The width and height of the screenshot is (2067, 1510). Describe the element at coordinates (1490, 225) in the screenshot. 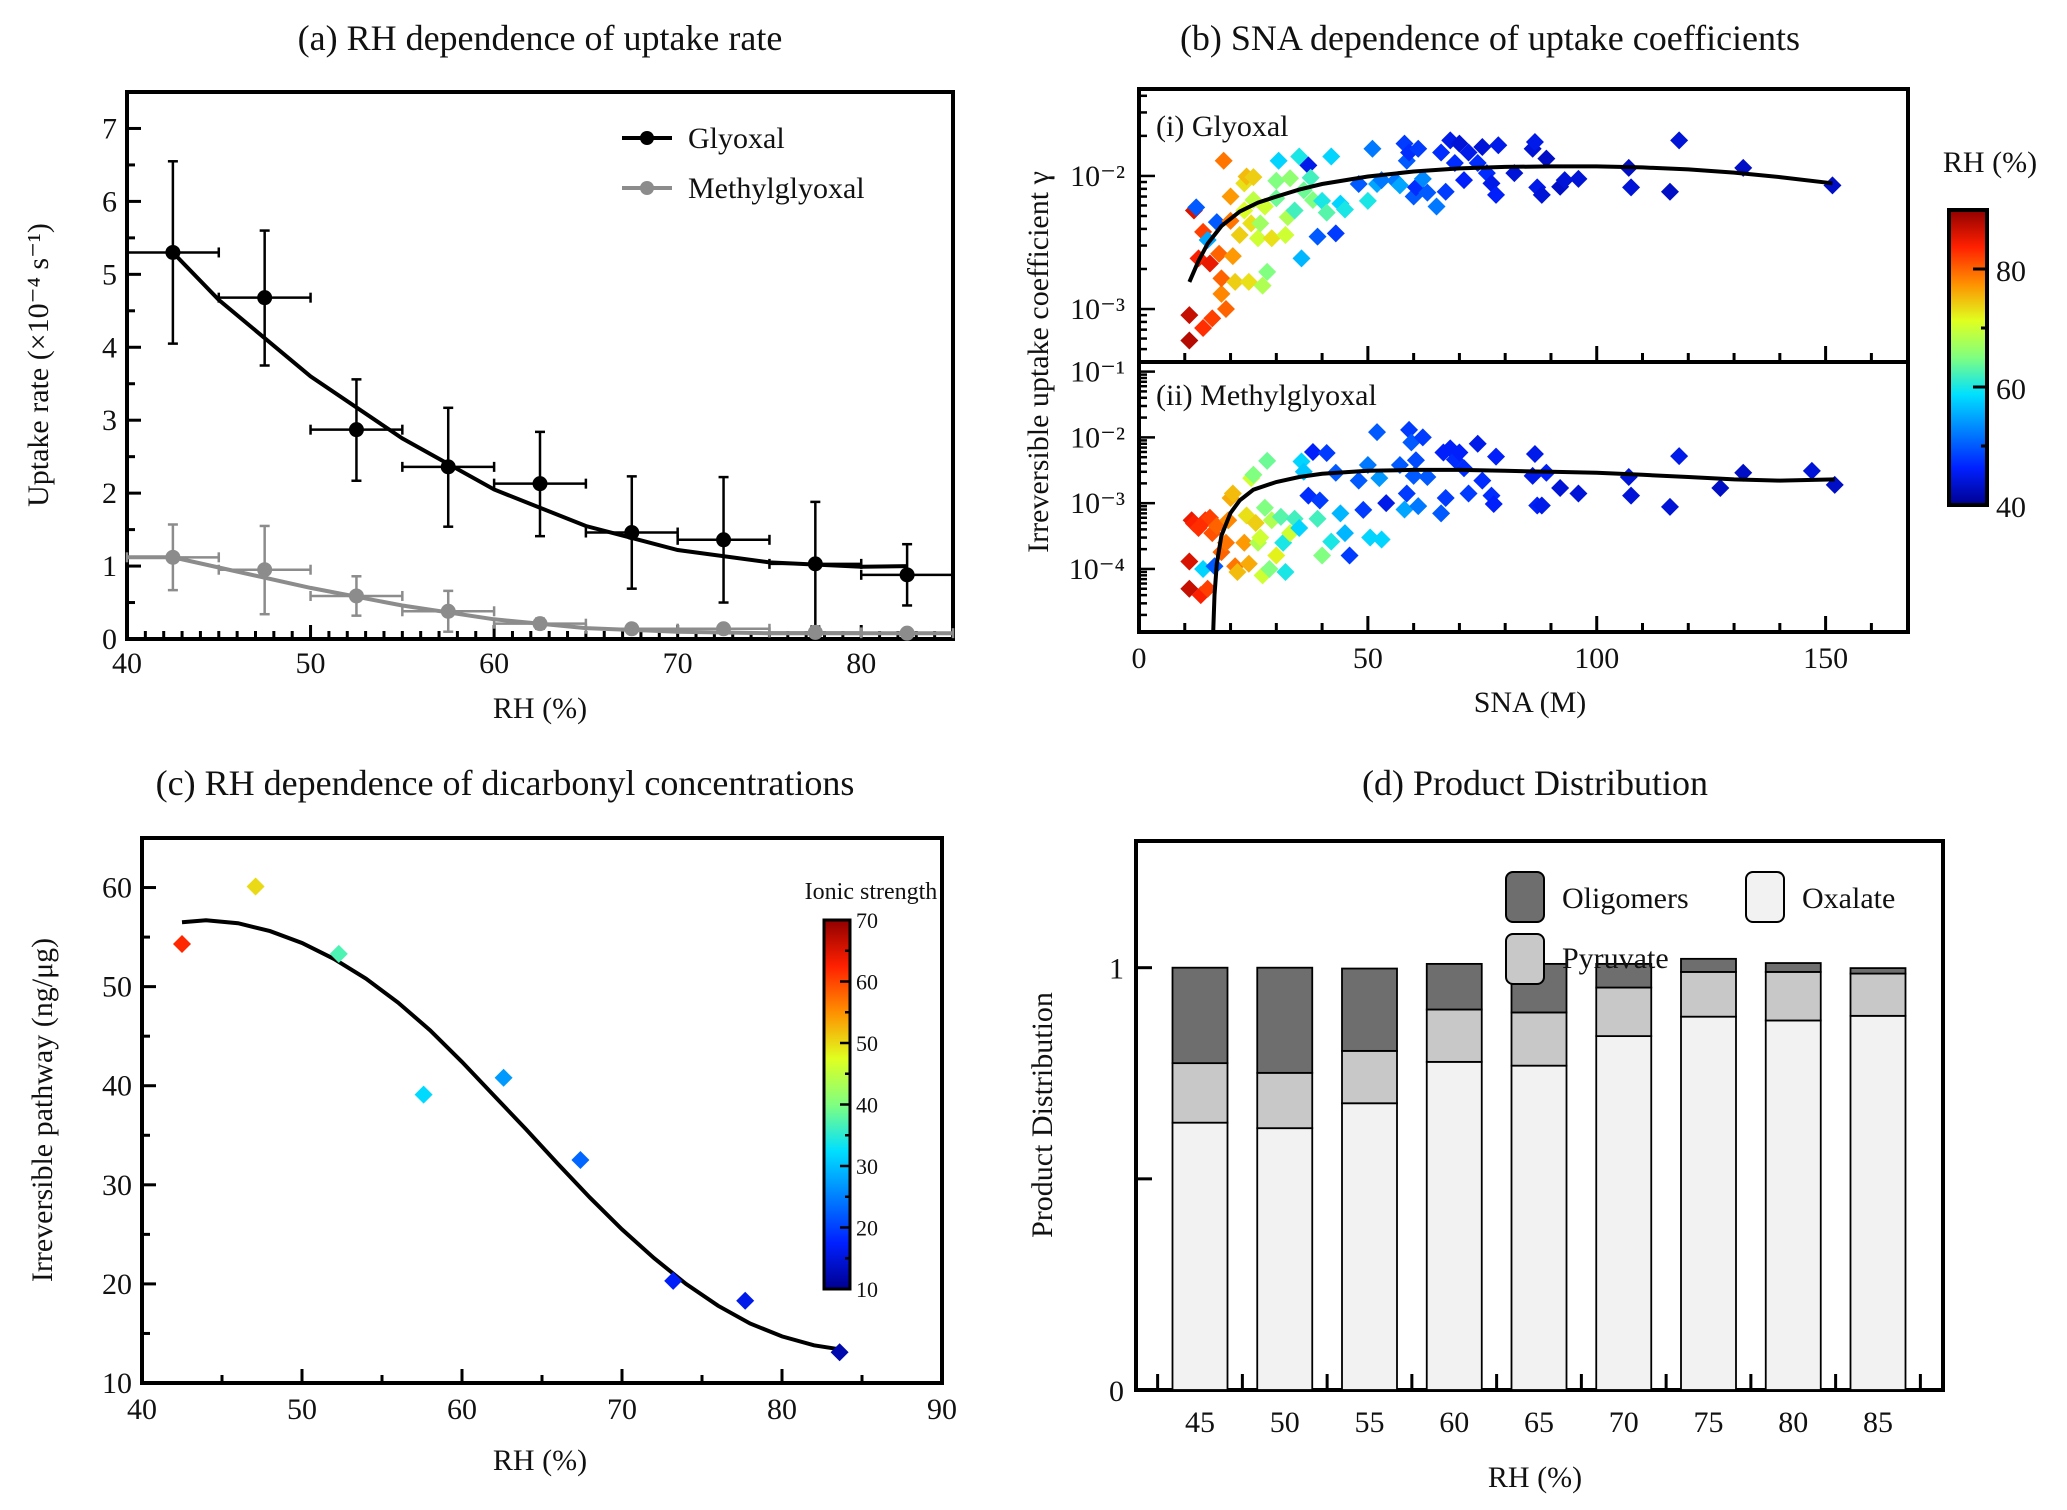

I see `subplot-1: 10⁻³ 10⁻²` at that location.